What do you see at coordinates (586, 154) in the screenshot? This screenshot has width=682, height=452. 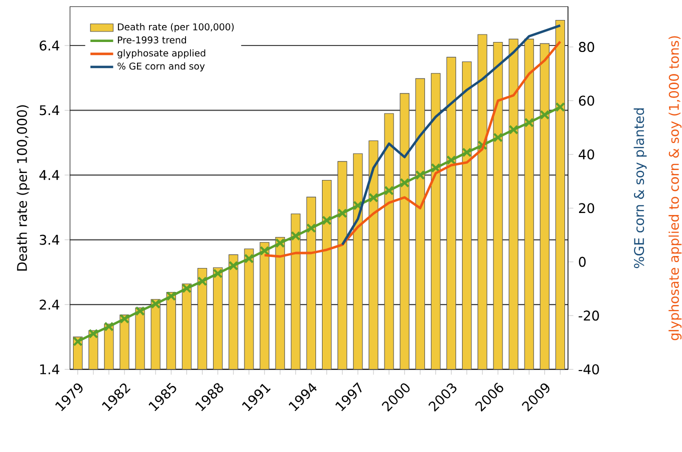 I see `y2-tick-label: 40` at bounding box center [586, 154].